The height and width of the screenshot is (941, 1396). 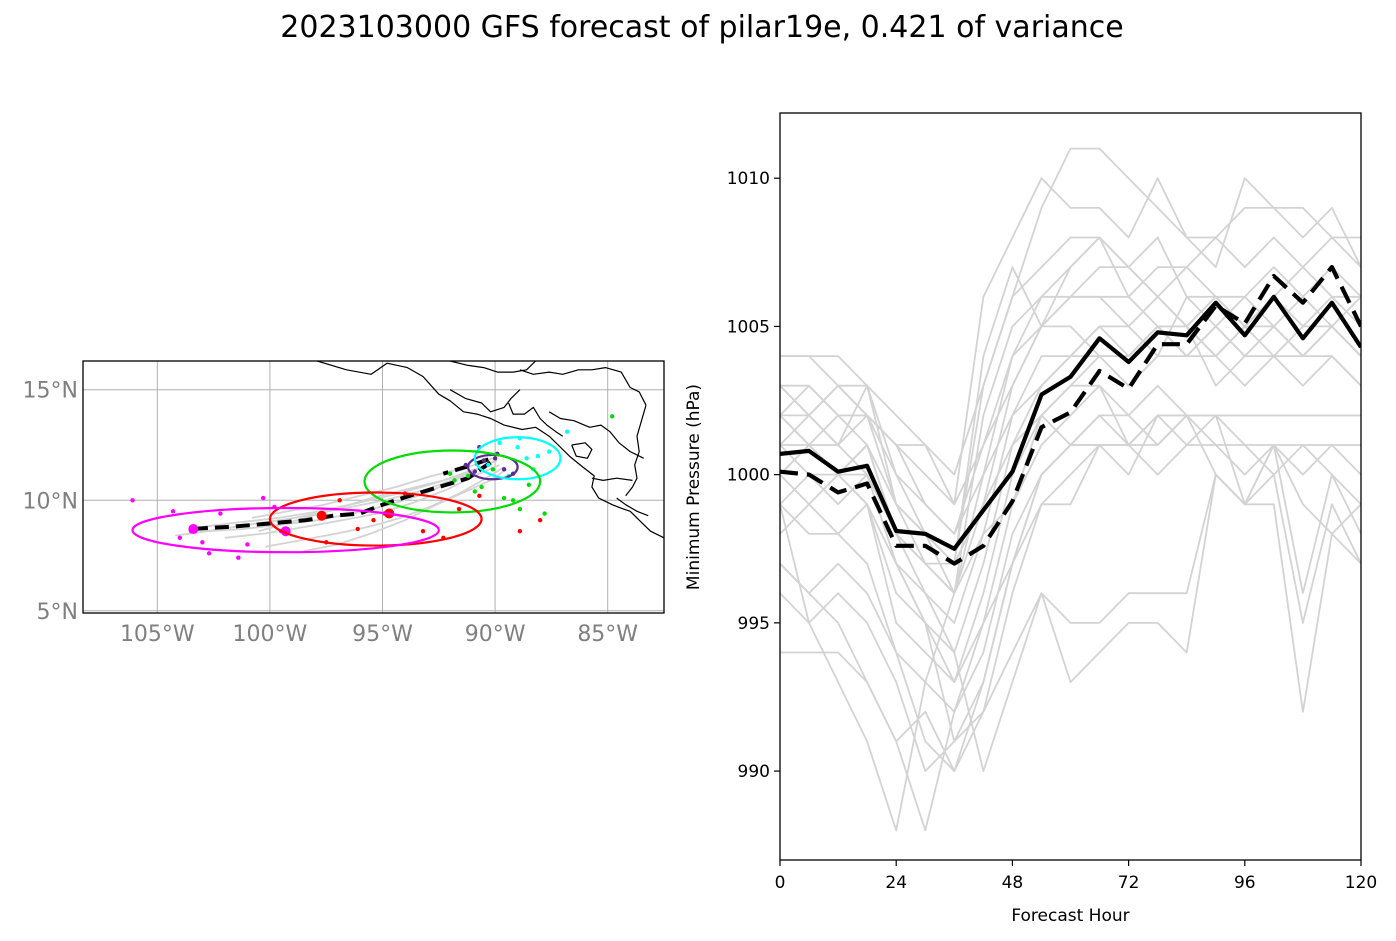 What do you see at coordinates (270, 634) in the screenshot?
I see `map-x-tick-label: 100°W` at bounding box center [270, 634].